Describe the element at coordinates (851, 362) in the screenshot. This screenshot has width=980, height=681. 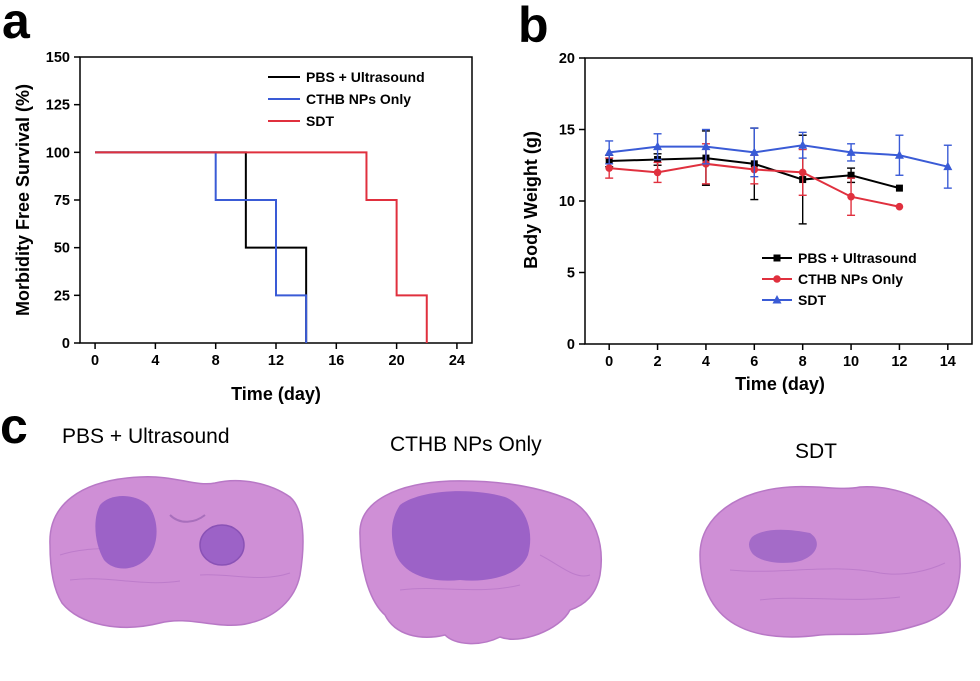
I see `x-tick-label: 10` at that location.